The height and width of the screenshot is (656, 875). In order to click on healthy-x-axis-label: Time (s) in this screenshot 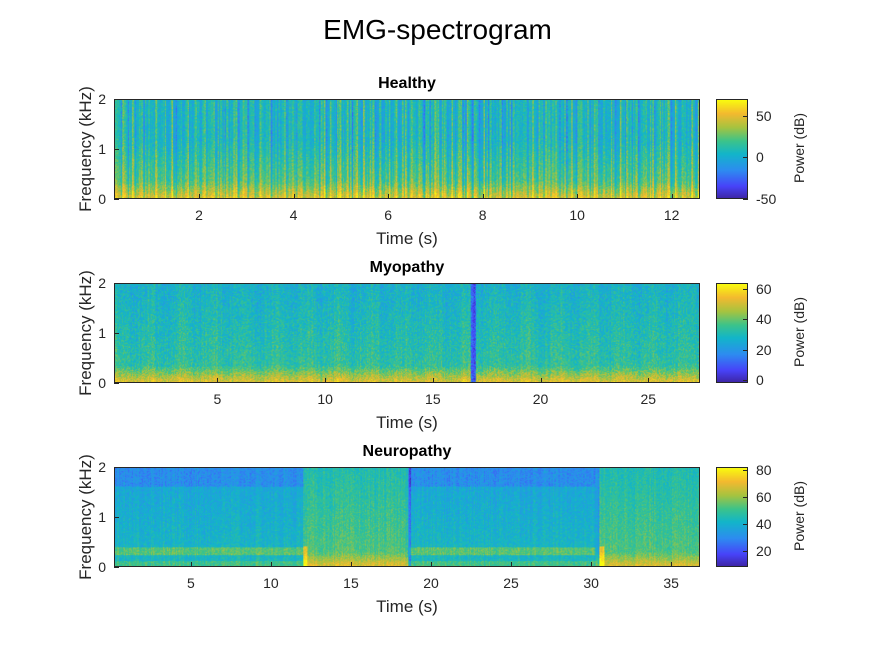, I will do `click(407, 238)`.